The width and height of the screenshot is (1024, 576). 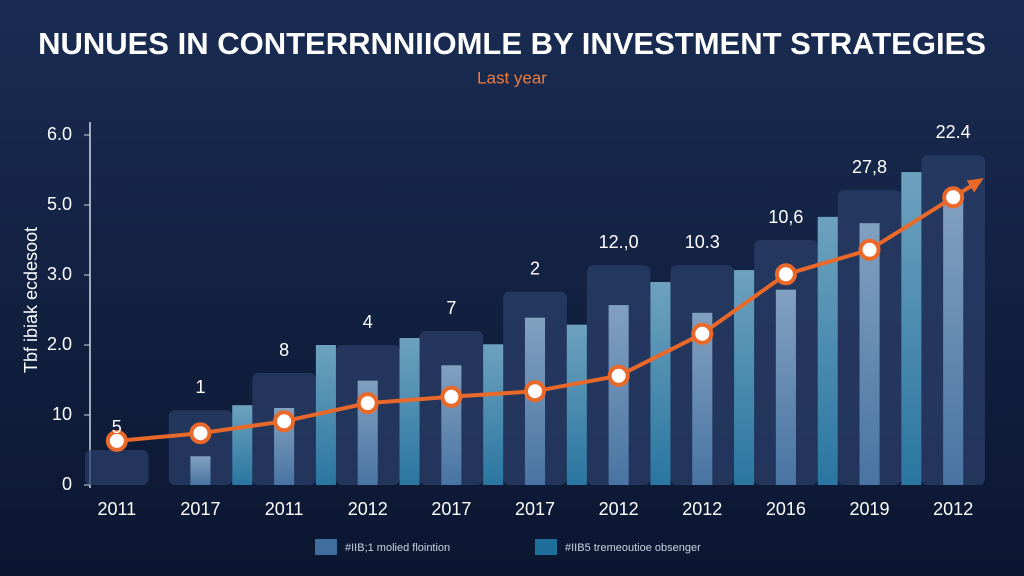 I want to click on y-tick-label: 0, so click(x=67, y=484).